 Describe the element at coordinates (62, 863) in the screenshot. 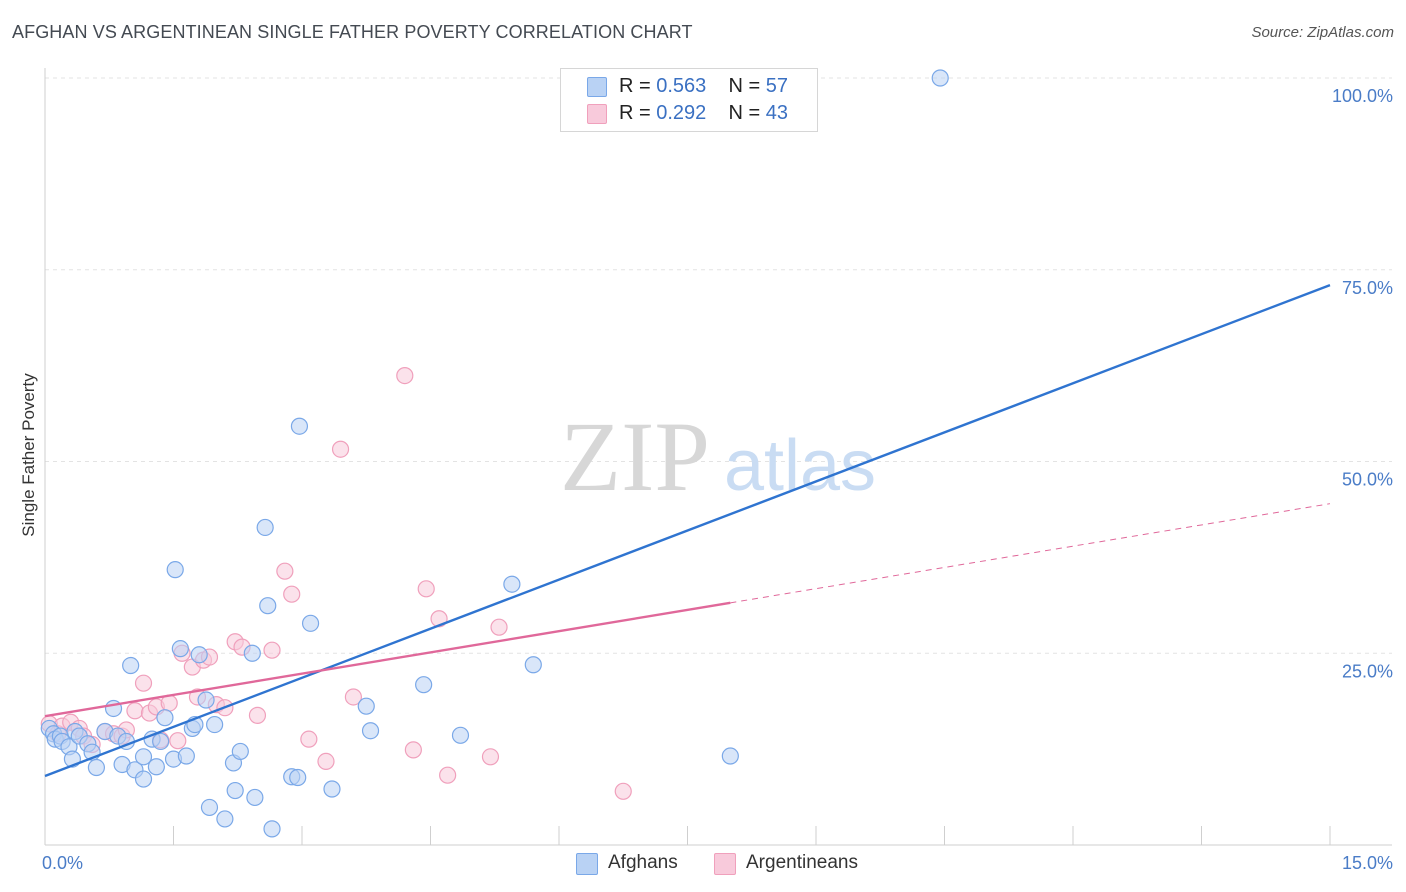

I see `x-tick-label: 0.0%` at that location.